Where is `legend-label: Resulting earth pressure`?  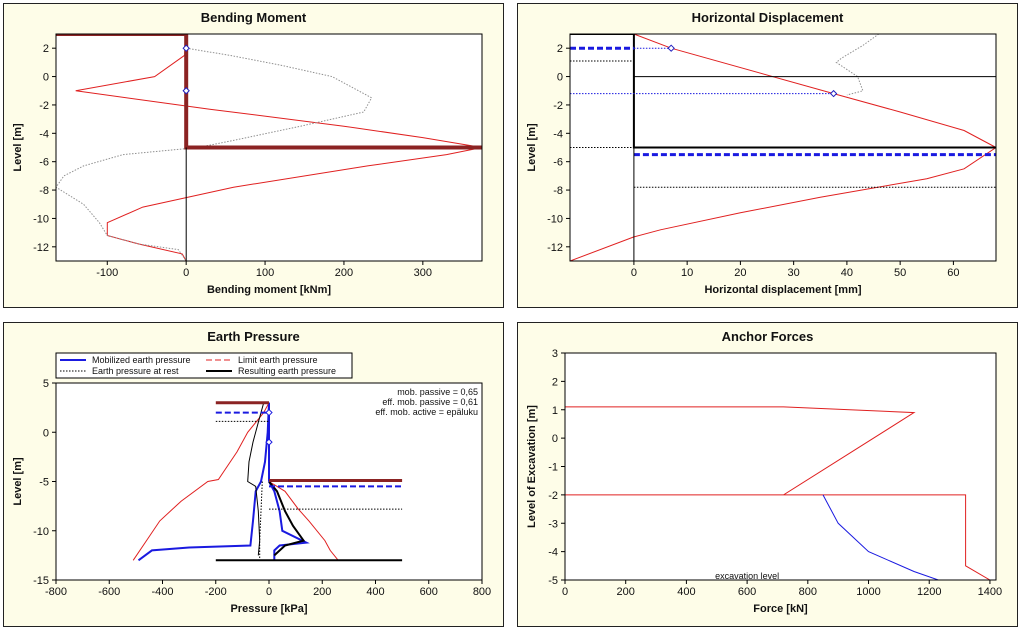 legend-label: Resulting earth pressure is located at coordinates (287, 371).